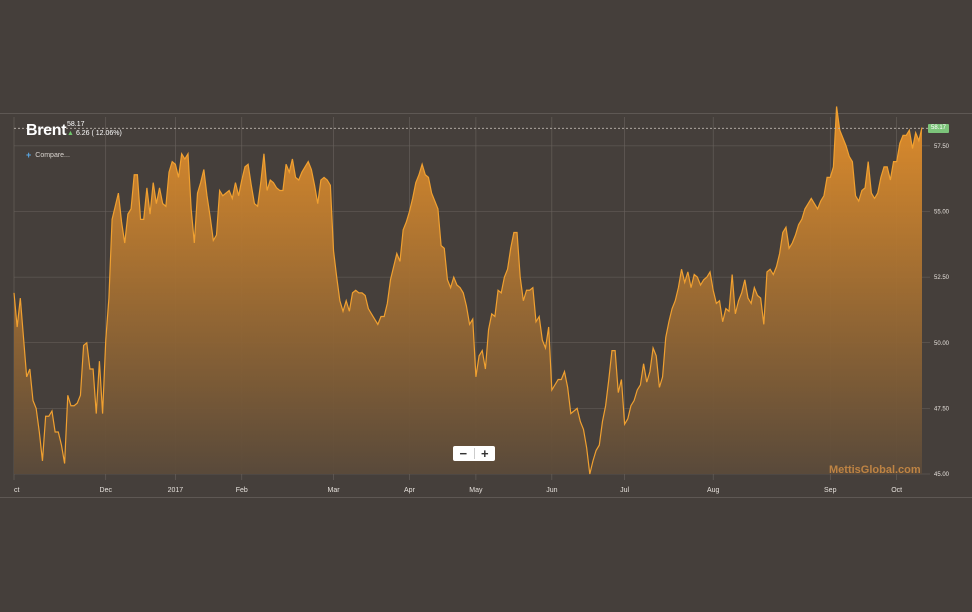  What do you see at coordinates (939, 128) in the screenshot?
I see `last-price-flag: 58.17` at bounding box center [939, 128].